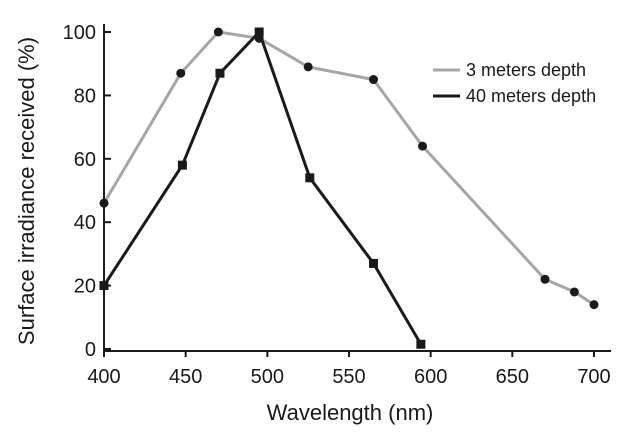 The image size is (626, 439). What do you see at coordinates (79, 33) in the screenshot?
I see `y-tick-label: 100` at bounding box center [79, 33].